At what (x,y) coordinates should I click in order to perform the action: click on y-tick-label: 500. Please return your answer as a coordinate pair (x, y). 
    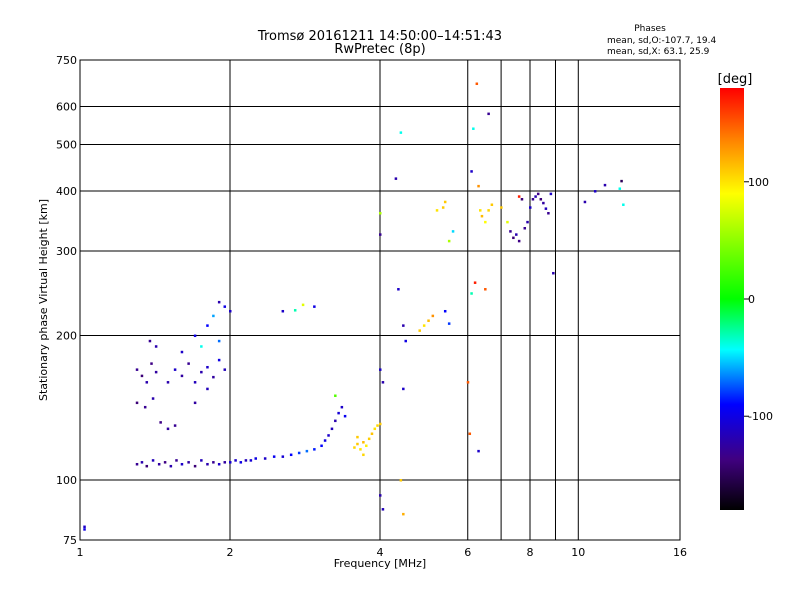
    Looking at the image, I should click on (66, 145).